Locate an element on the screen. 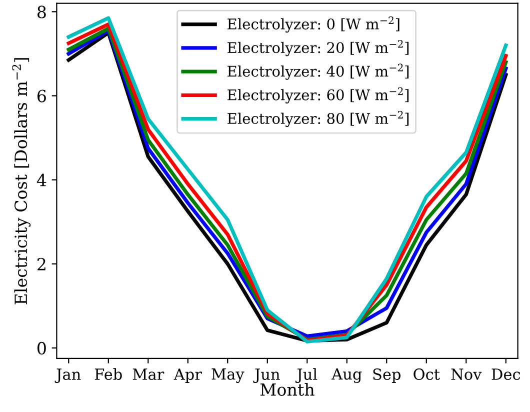  x-tick-label: Jun is located at coordinates (266, 375).